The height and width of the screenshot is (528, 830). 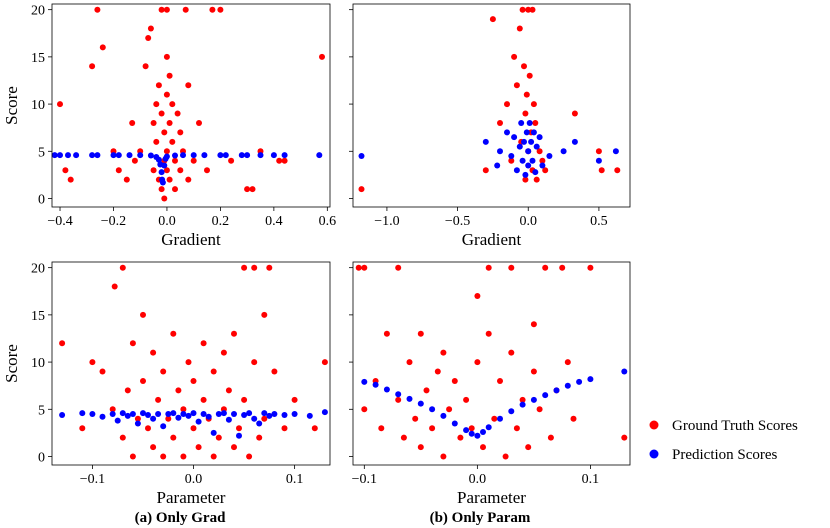 I want to click on legend-label-prediction: Prediction Scores, so click(x=725, y=455).